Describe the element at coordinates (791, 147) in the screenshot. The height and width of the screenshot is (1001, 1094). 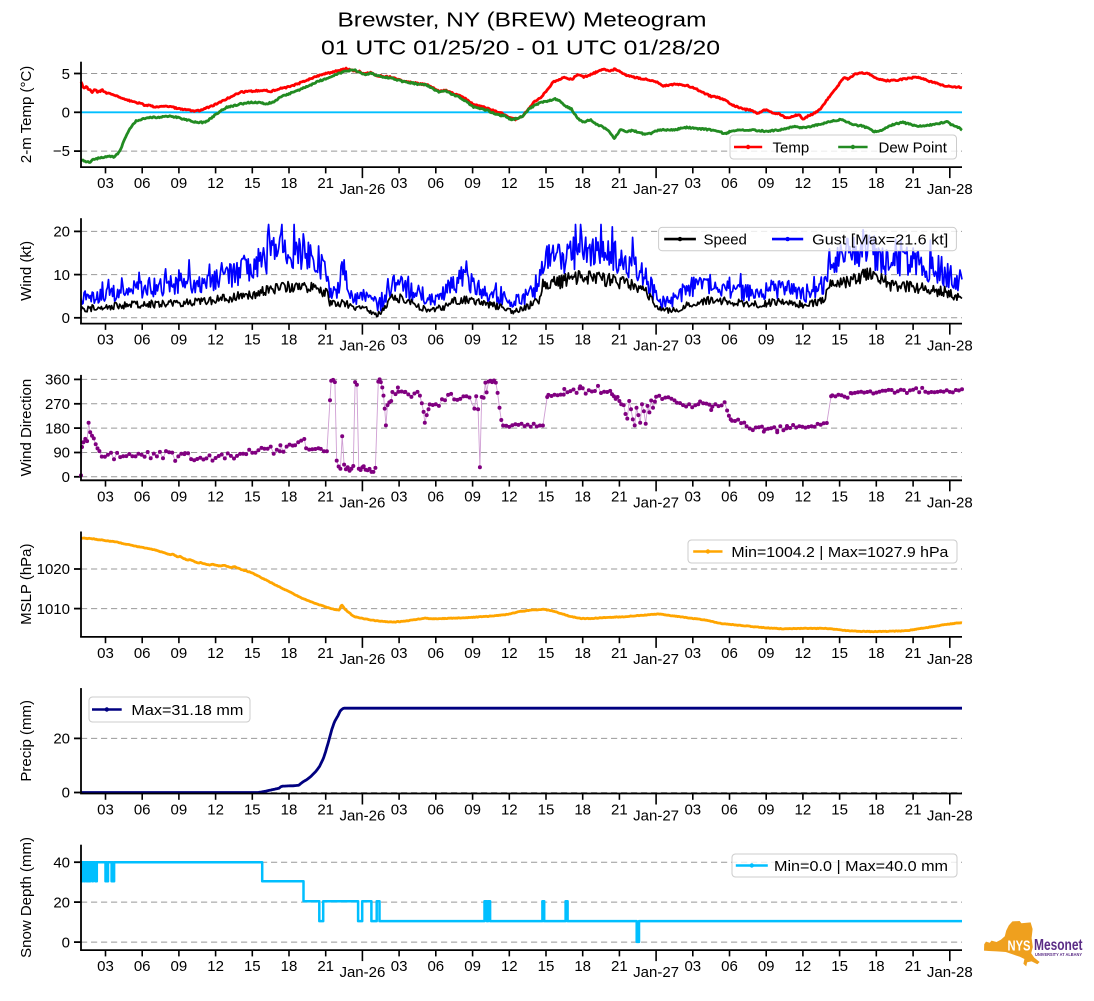
I see `svg-text: Temp` at that location.